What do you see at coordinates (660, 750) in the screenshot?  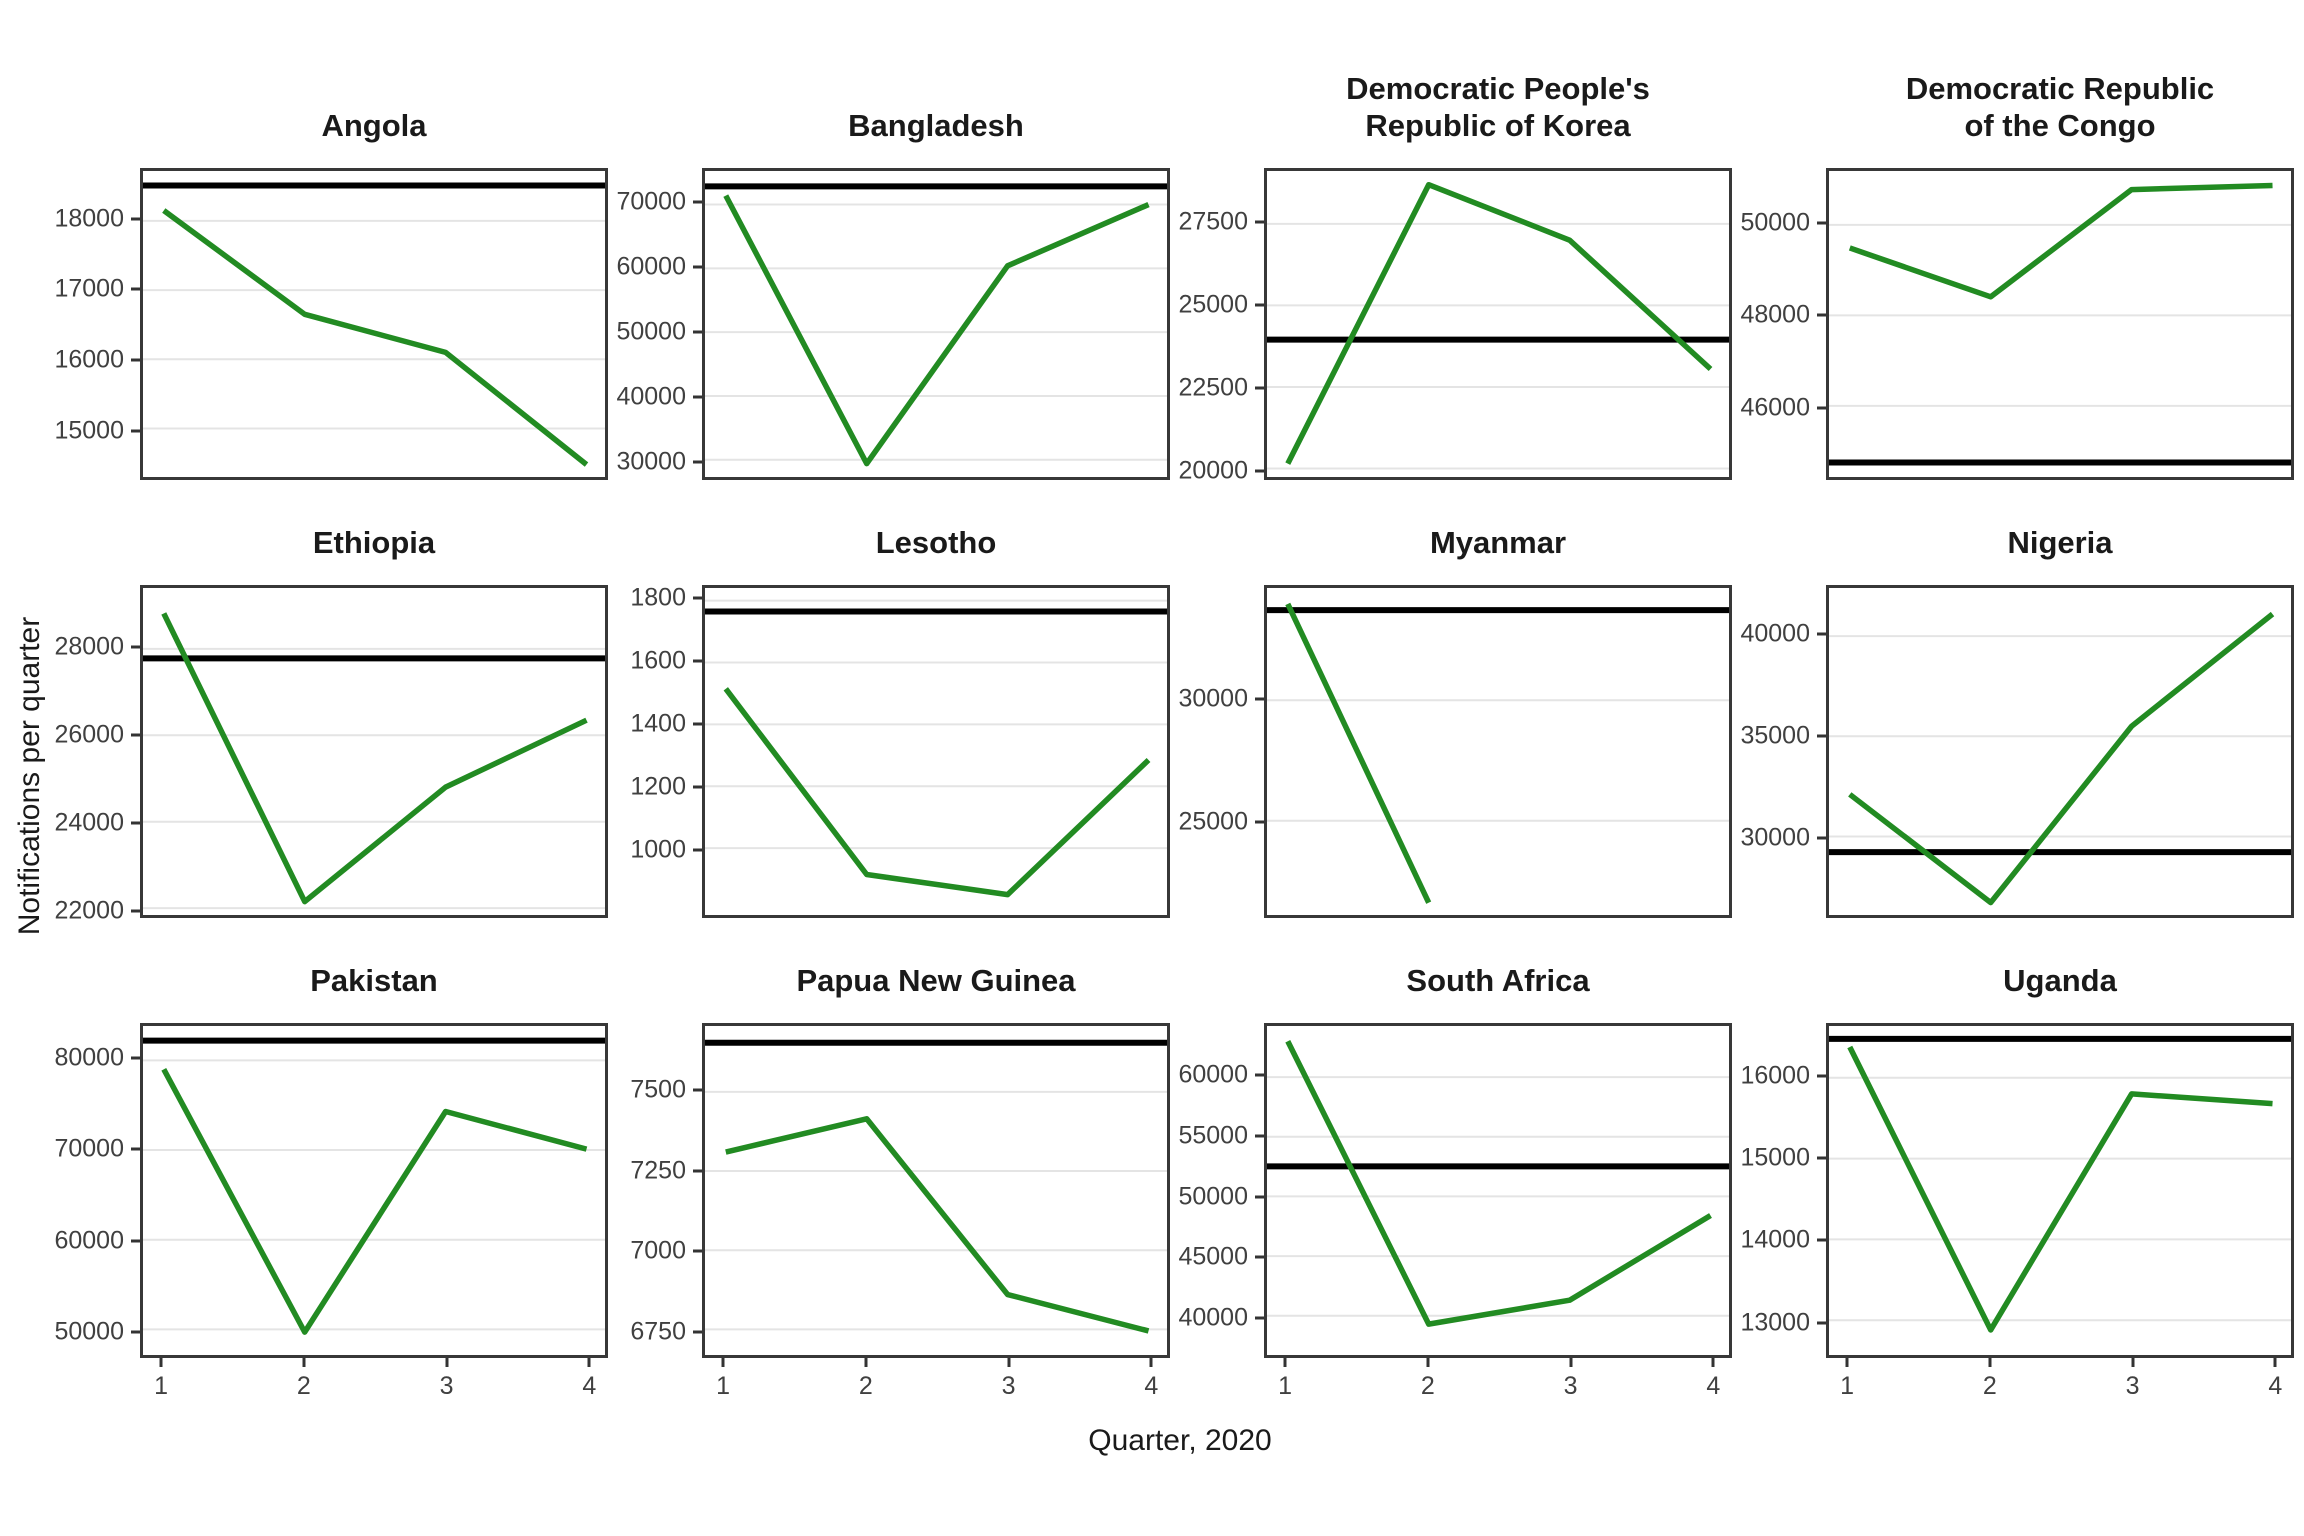 I see `y-axis-lesotho: 1000 1200 1400 1600 1800` at bounding box center [660, 750].